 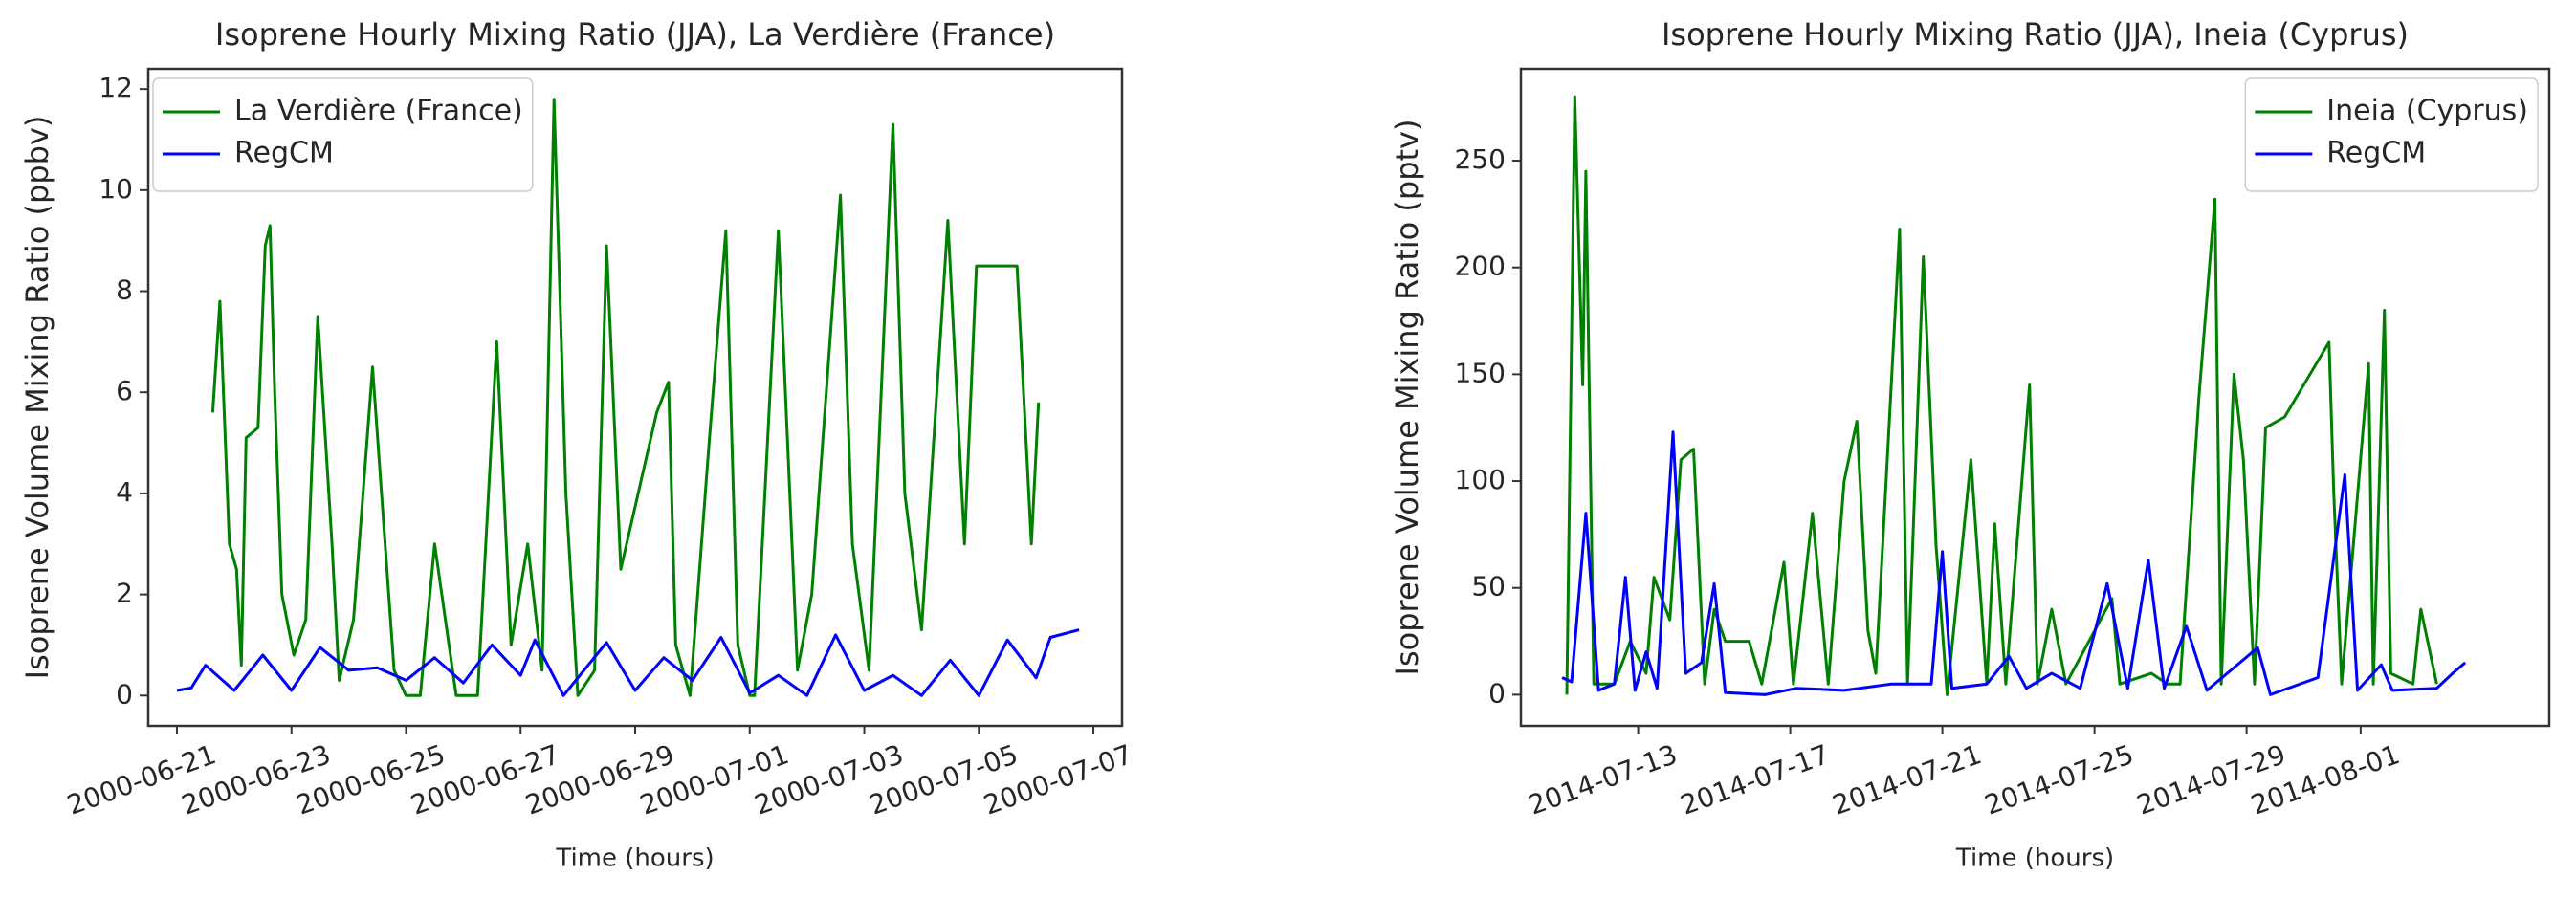 I want to click on x-tick-label: 2014-07-13, so click(x=1602, y=780).